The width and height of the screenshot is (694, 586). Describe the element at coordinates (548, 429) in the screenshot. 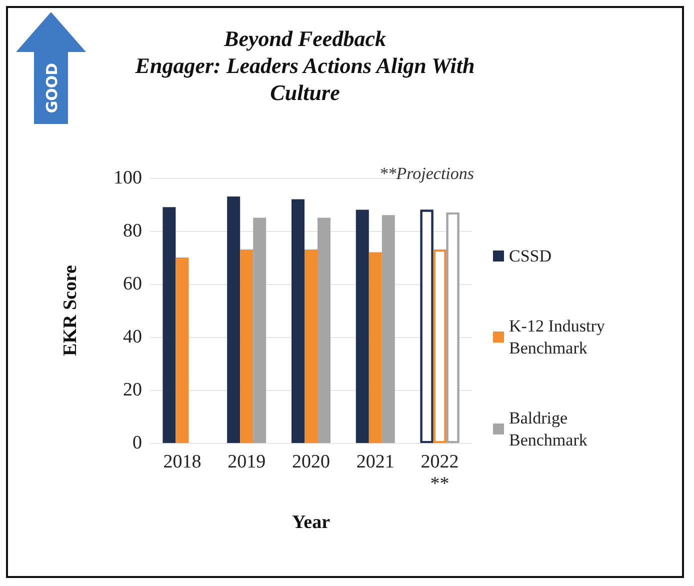

I see `legend-label: Baldrige Benchmark` at that location.